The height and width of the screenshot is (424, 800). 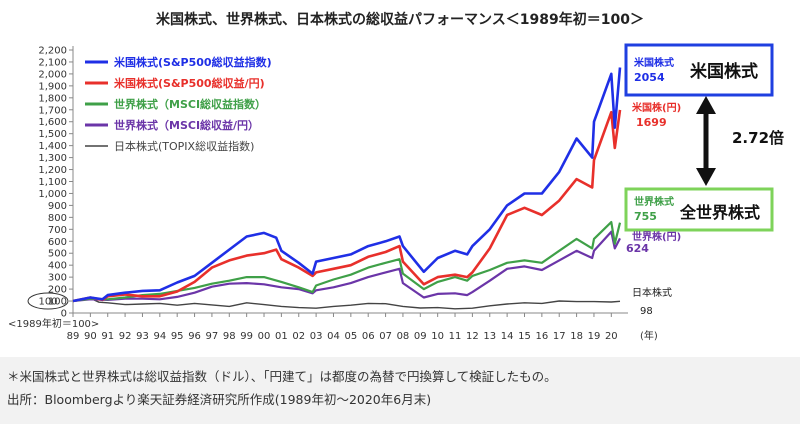 I want to click on y-tick-label: 1,600, so click(x=52, y=122).